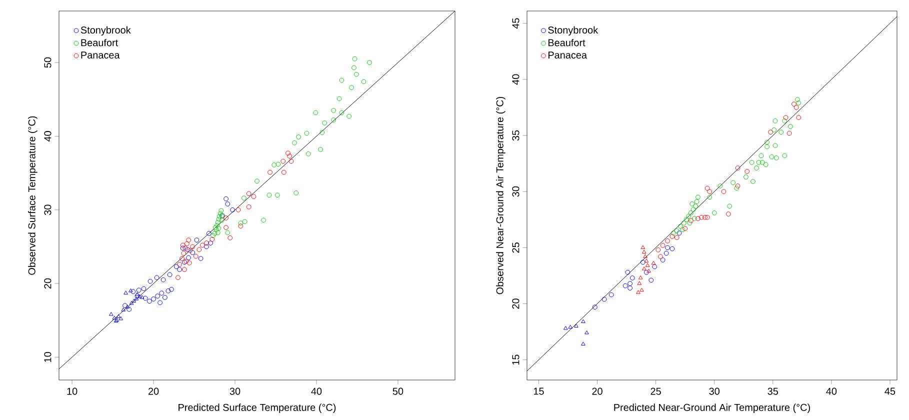 The height and width of the screenshot is (420, 909). I want to click on legend-label: Stonybrook, so click(105, 31).